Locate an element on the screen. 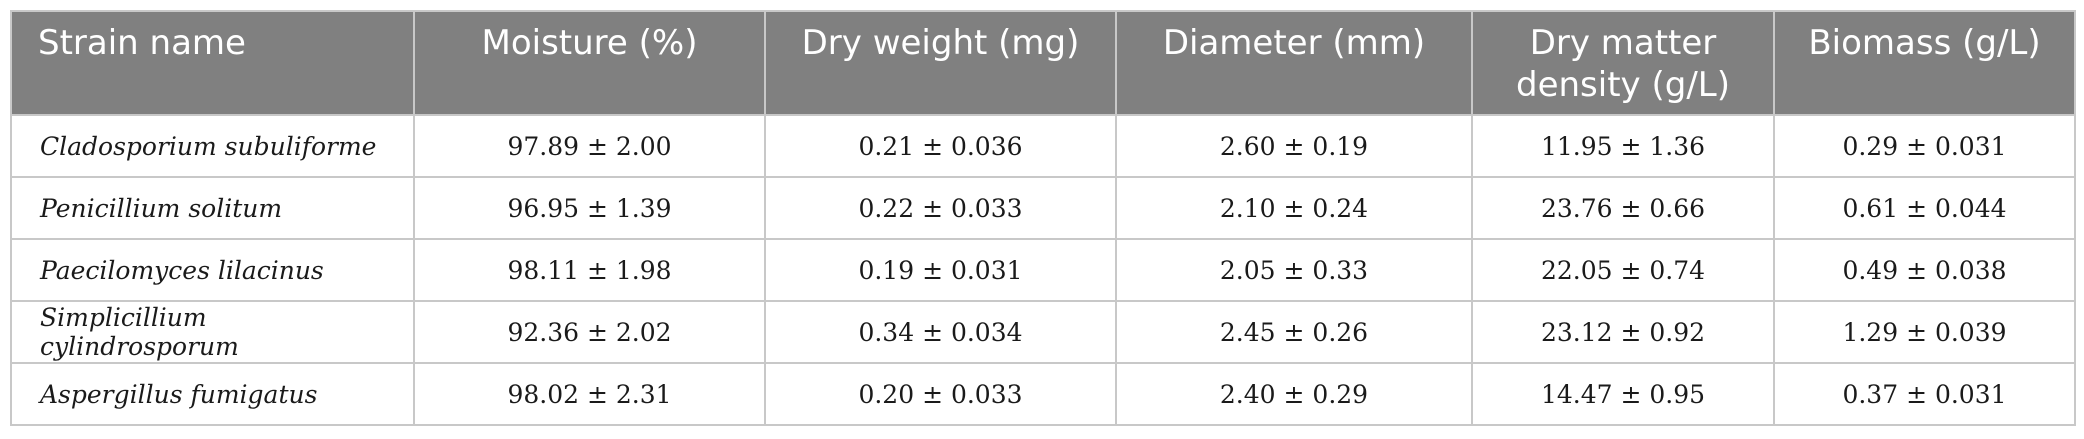  cell-strain-name: Cladosporium subuliforme is located at coordinates (212, 146).